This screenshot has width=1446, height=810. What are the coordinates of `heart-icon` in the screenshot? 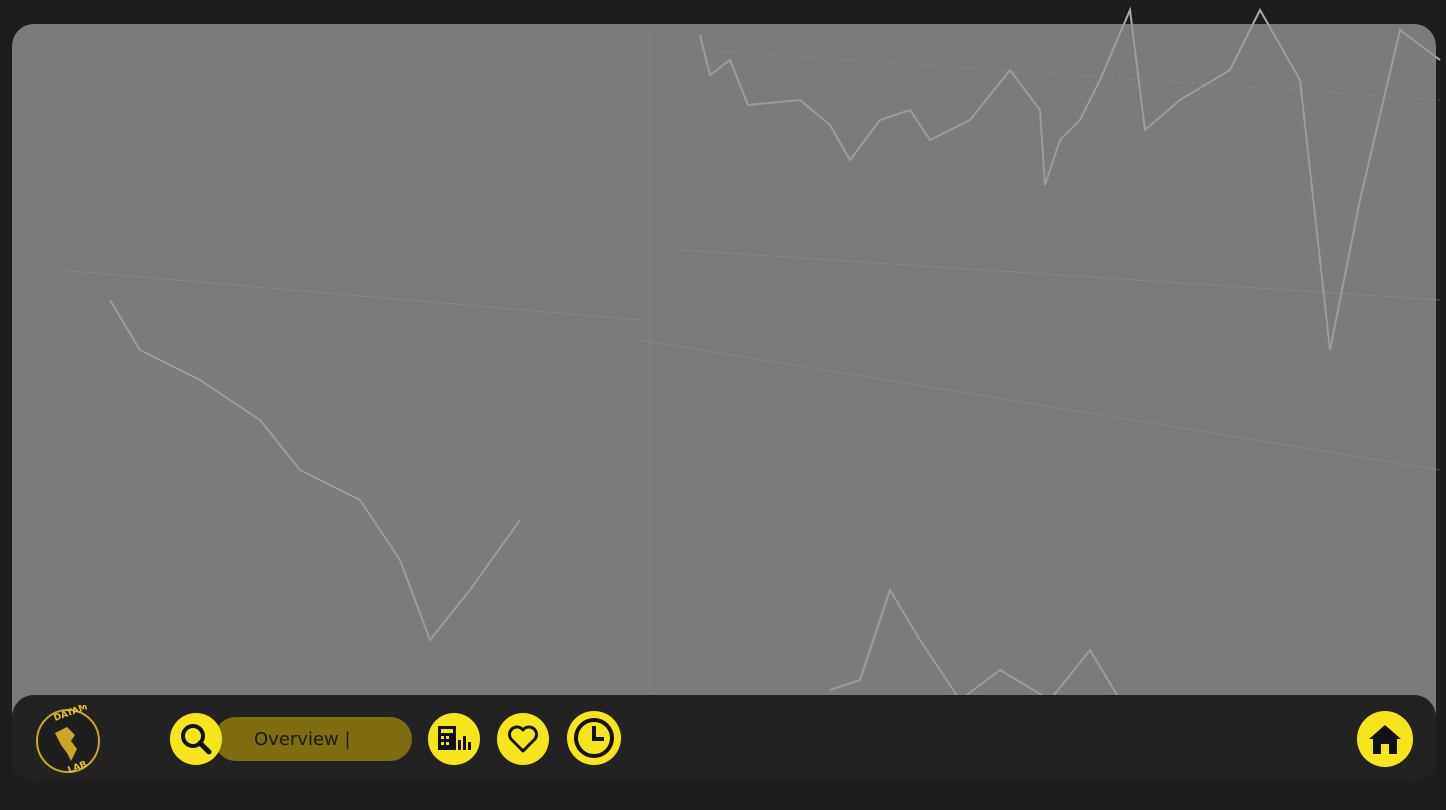 It's located at (523, 739).